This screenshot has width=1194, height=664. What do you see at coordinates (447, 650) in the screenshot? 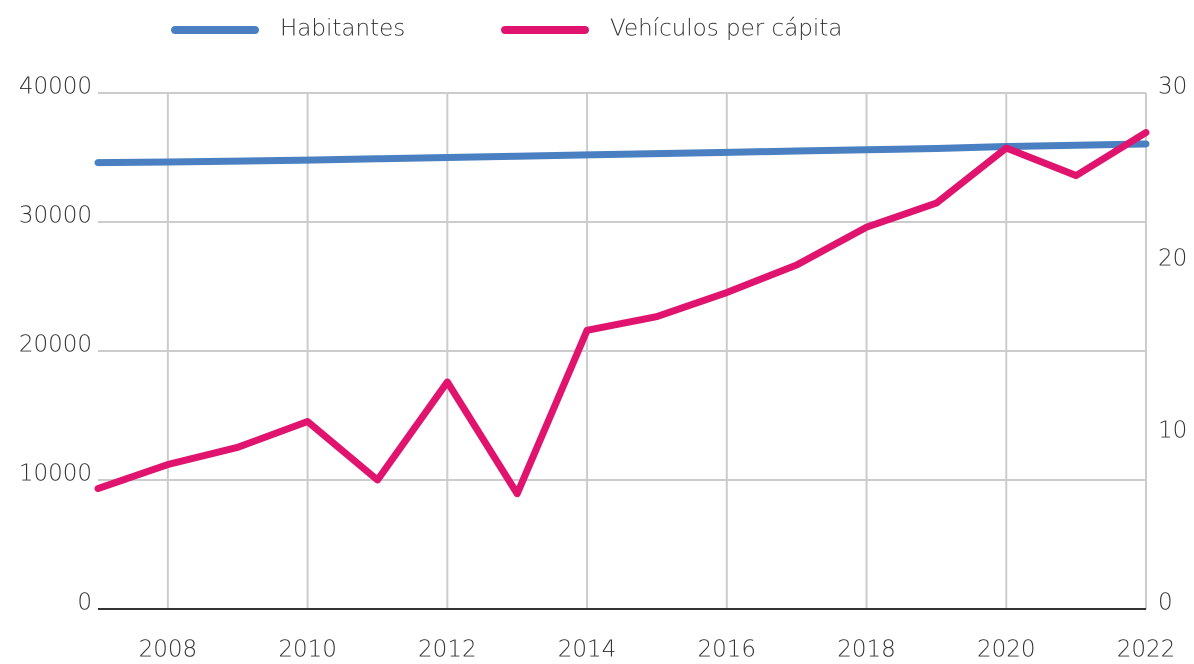
I see `x-tick-label: 2012` at bounding box center [447, 650].